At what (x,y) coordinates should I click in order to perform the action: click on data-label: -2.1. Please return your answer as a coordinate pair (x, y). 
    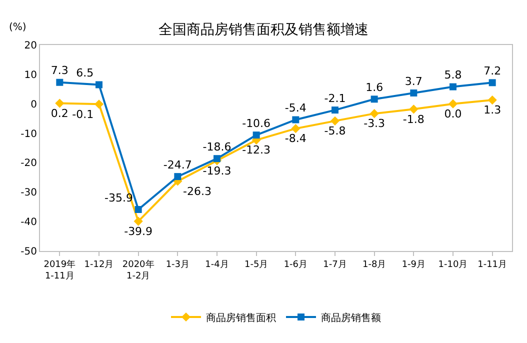
    Looking at the image, I should click on (335, 98).